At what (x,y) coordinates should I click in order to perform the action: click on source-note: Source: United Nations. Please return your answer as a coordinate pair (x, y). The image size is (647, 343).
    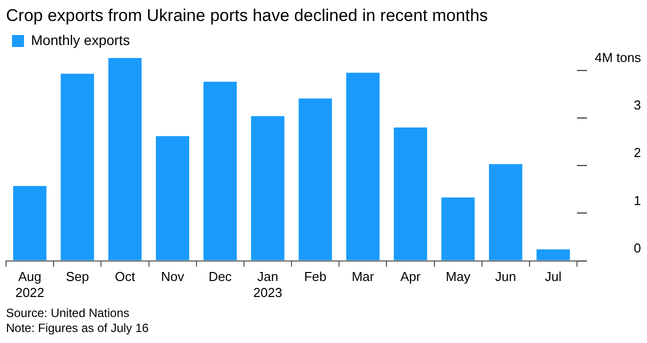
    Looking at the image, I should click on (68, 313).